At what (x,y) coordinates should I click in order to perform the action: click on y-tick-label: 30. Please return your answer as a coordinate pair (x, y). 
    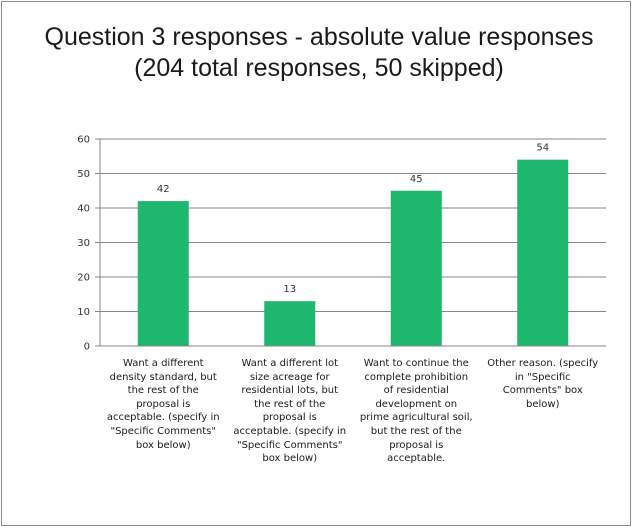
    Looking at the image, I should click on (83, 243).